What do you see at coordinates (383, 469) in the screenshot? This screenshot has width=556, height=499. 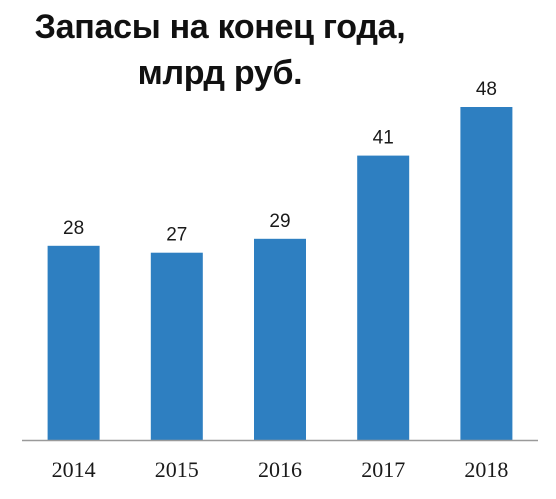 I see `x-tick-label-2017: 2017` at bounding box center [383, 469].